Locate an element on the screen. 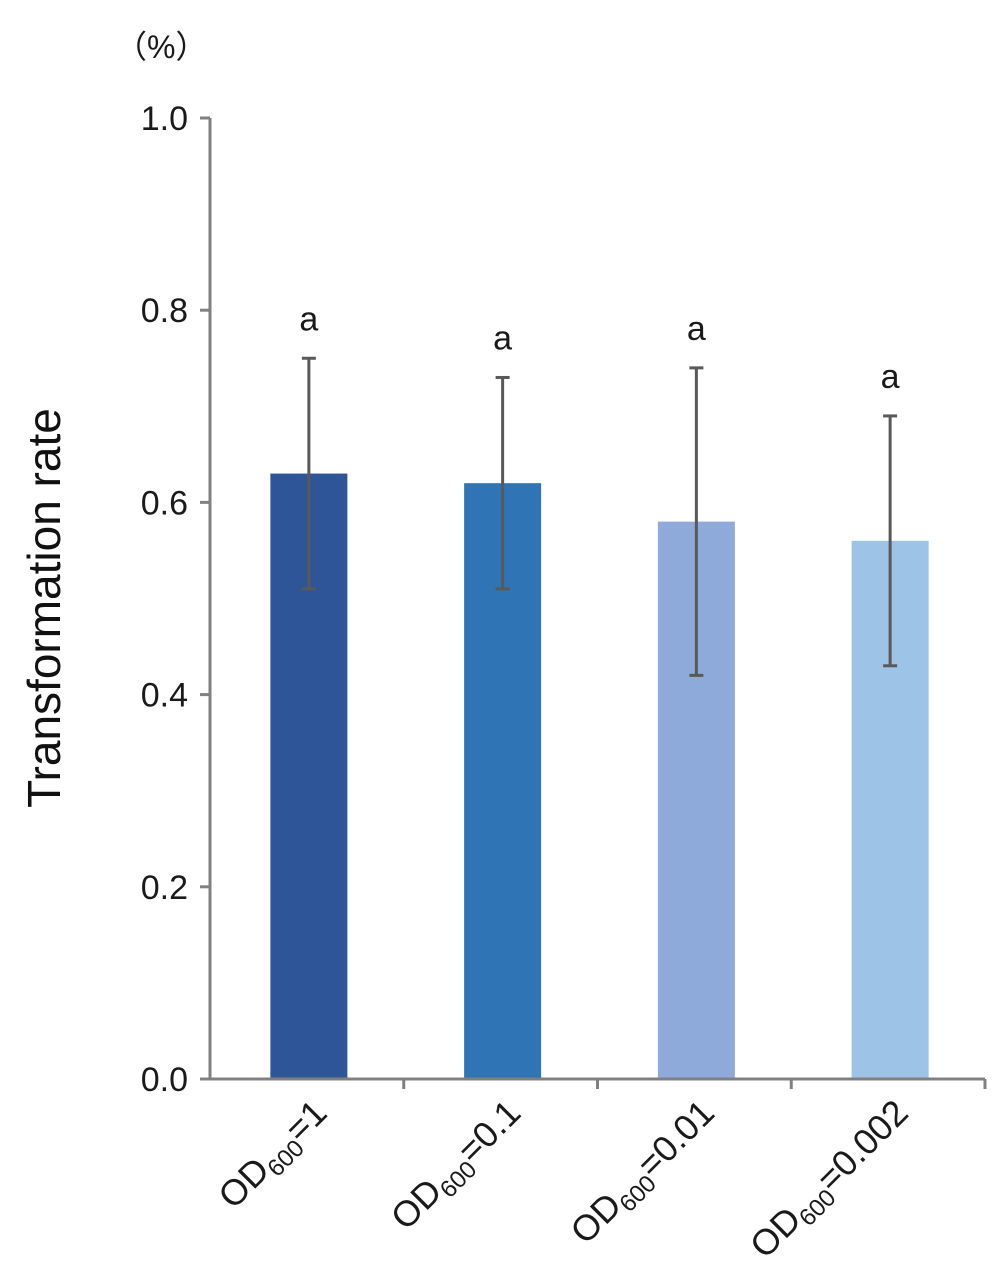 The height and width of the screenshot is (1282, 1000). y-tick-label: 1.0 is located at coordinates (164, 119).